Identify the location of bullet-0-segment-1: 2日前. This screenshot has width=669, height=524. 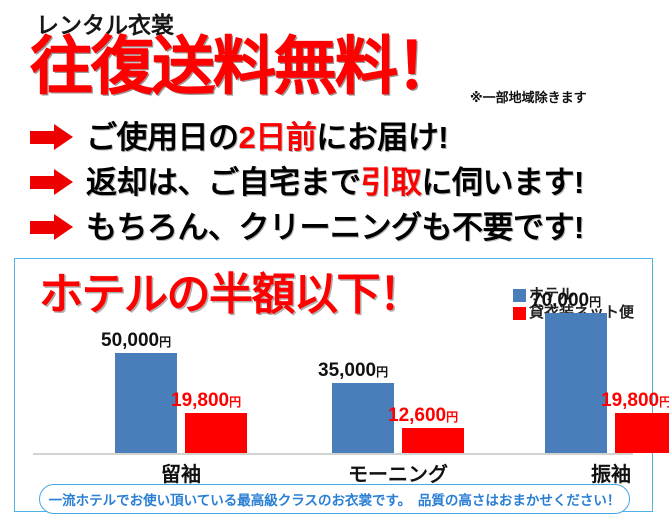
(277, 137).